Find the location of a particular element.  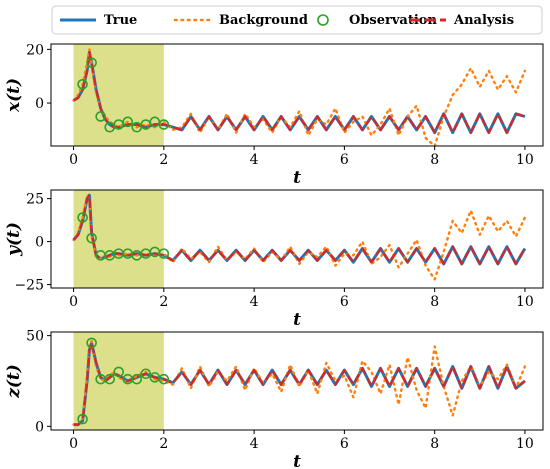

legend: True Background Observation Analysis is located at coordinates (297, 20).